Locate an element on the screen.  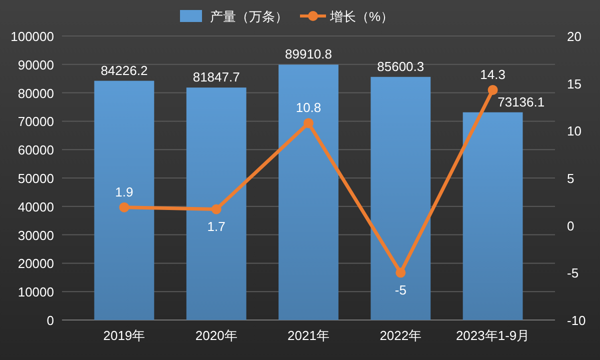
x-tick-label: 2020年 is located at coordinates (216, 335).